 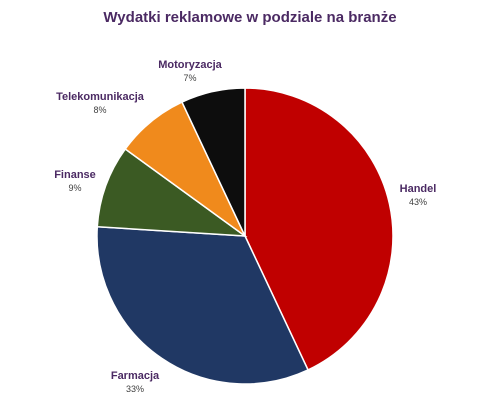 I want to click on slice-value-handel: 43%, so click(x=418, y=202).